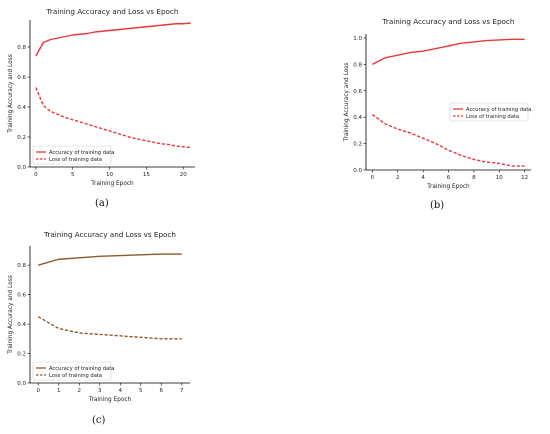  What do you see at coordinates (182, 391) in the screenshot?
I see `x-tick-label: 7` at bounding box center [182, 391].